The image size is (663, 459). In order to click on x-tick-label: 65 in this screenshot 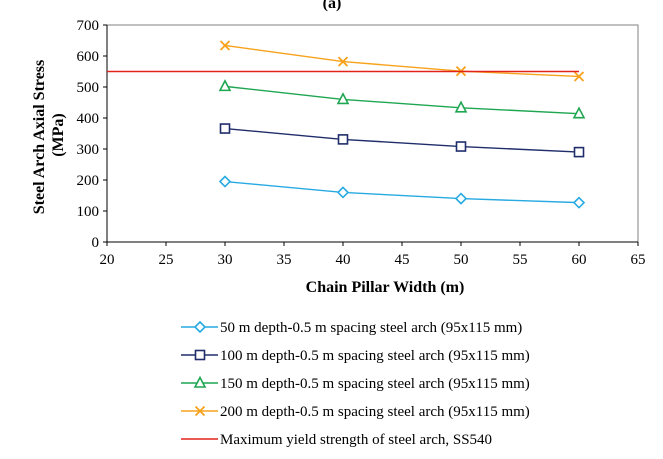, I will do `click(638, 260)`.